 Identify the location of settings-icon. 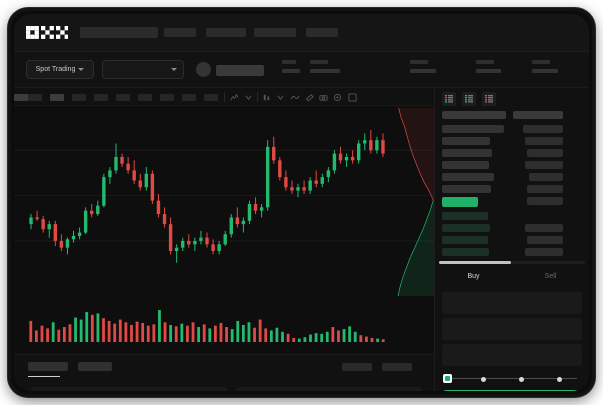
(280, 97).